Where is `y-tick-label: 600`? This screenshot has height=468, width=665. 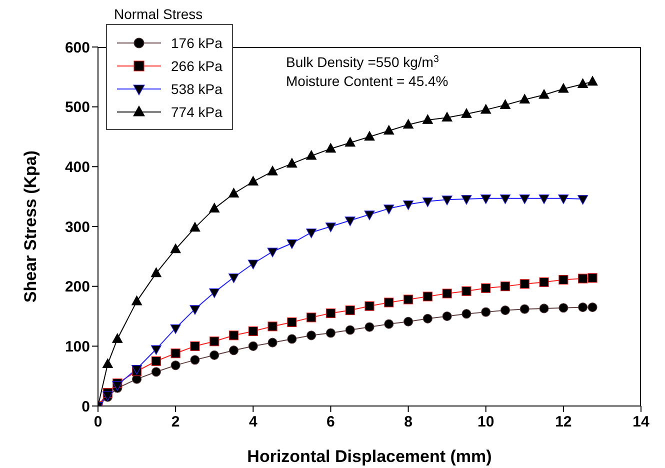
y-tick-label: 600 is located at coordinates (77, 47).